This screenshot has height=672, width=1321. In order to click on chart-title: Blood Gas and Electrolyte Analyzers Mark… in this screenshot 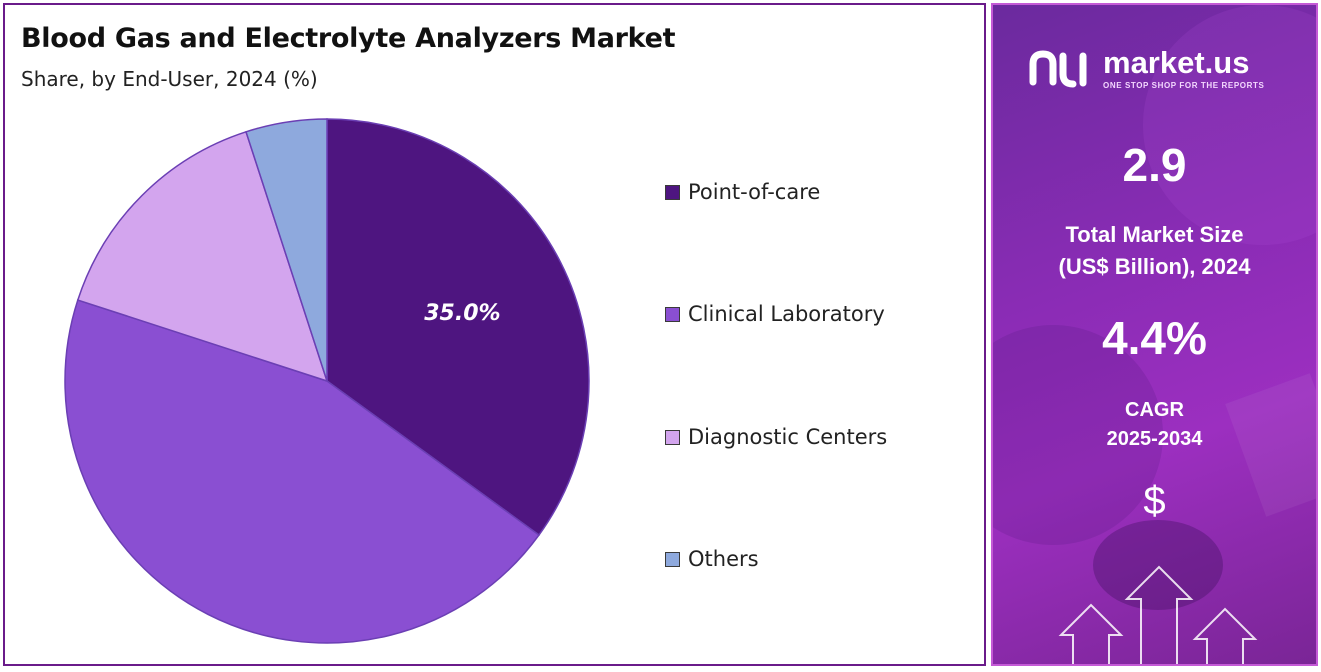, I will do `click(348, 38)`.